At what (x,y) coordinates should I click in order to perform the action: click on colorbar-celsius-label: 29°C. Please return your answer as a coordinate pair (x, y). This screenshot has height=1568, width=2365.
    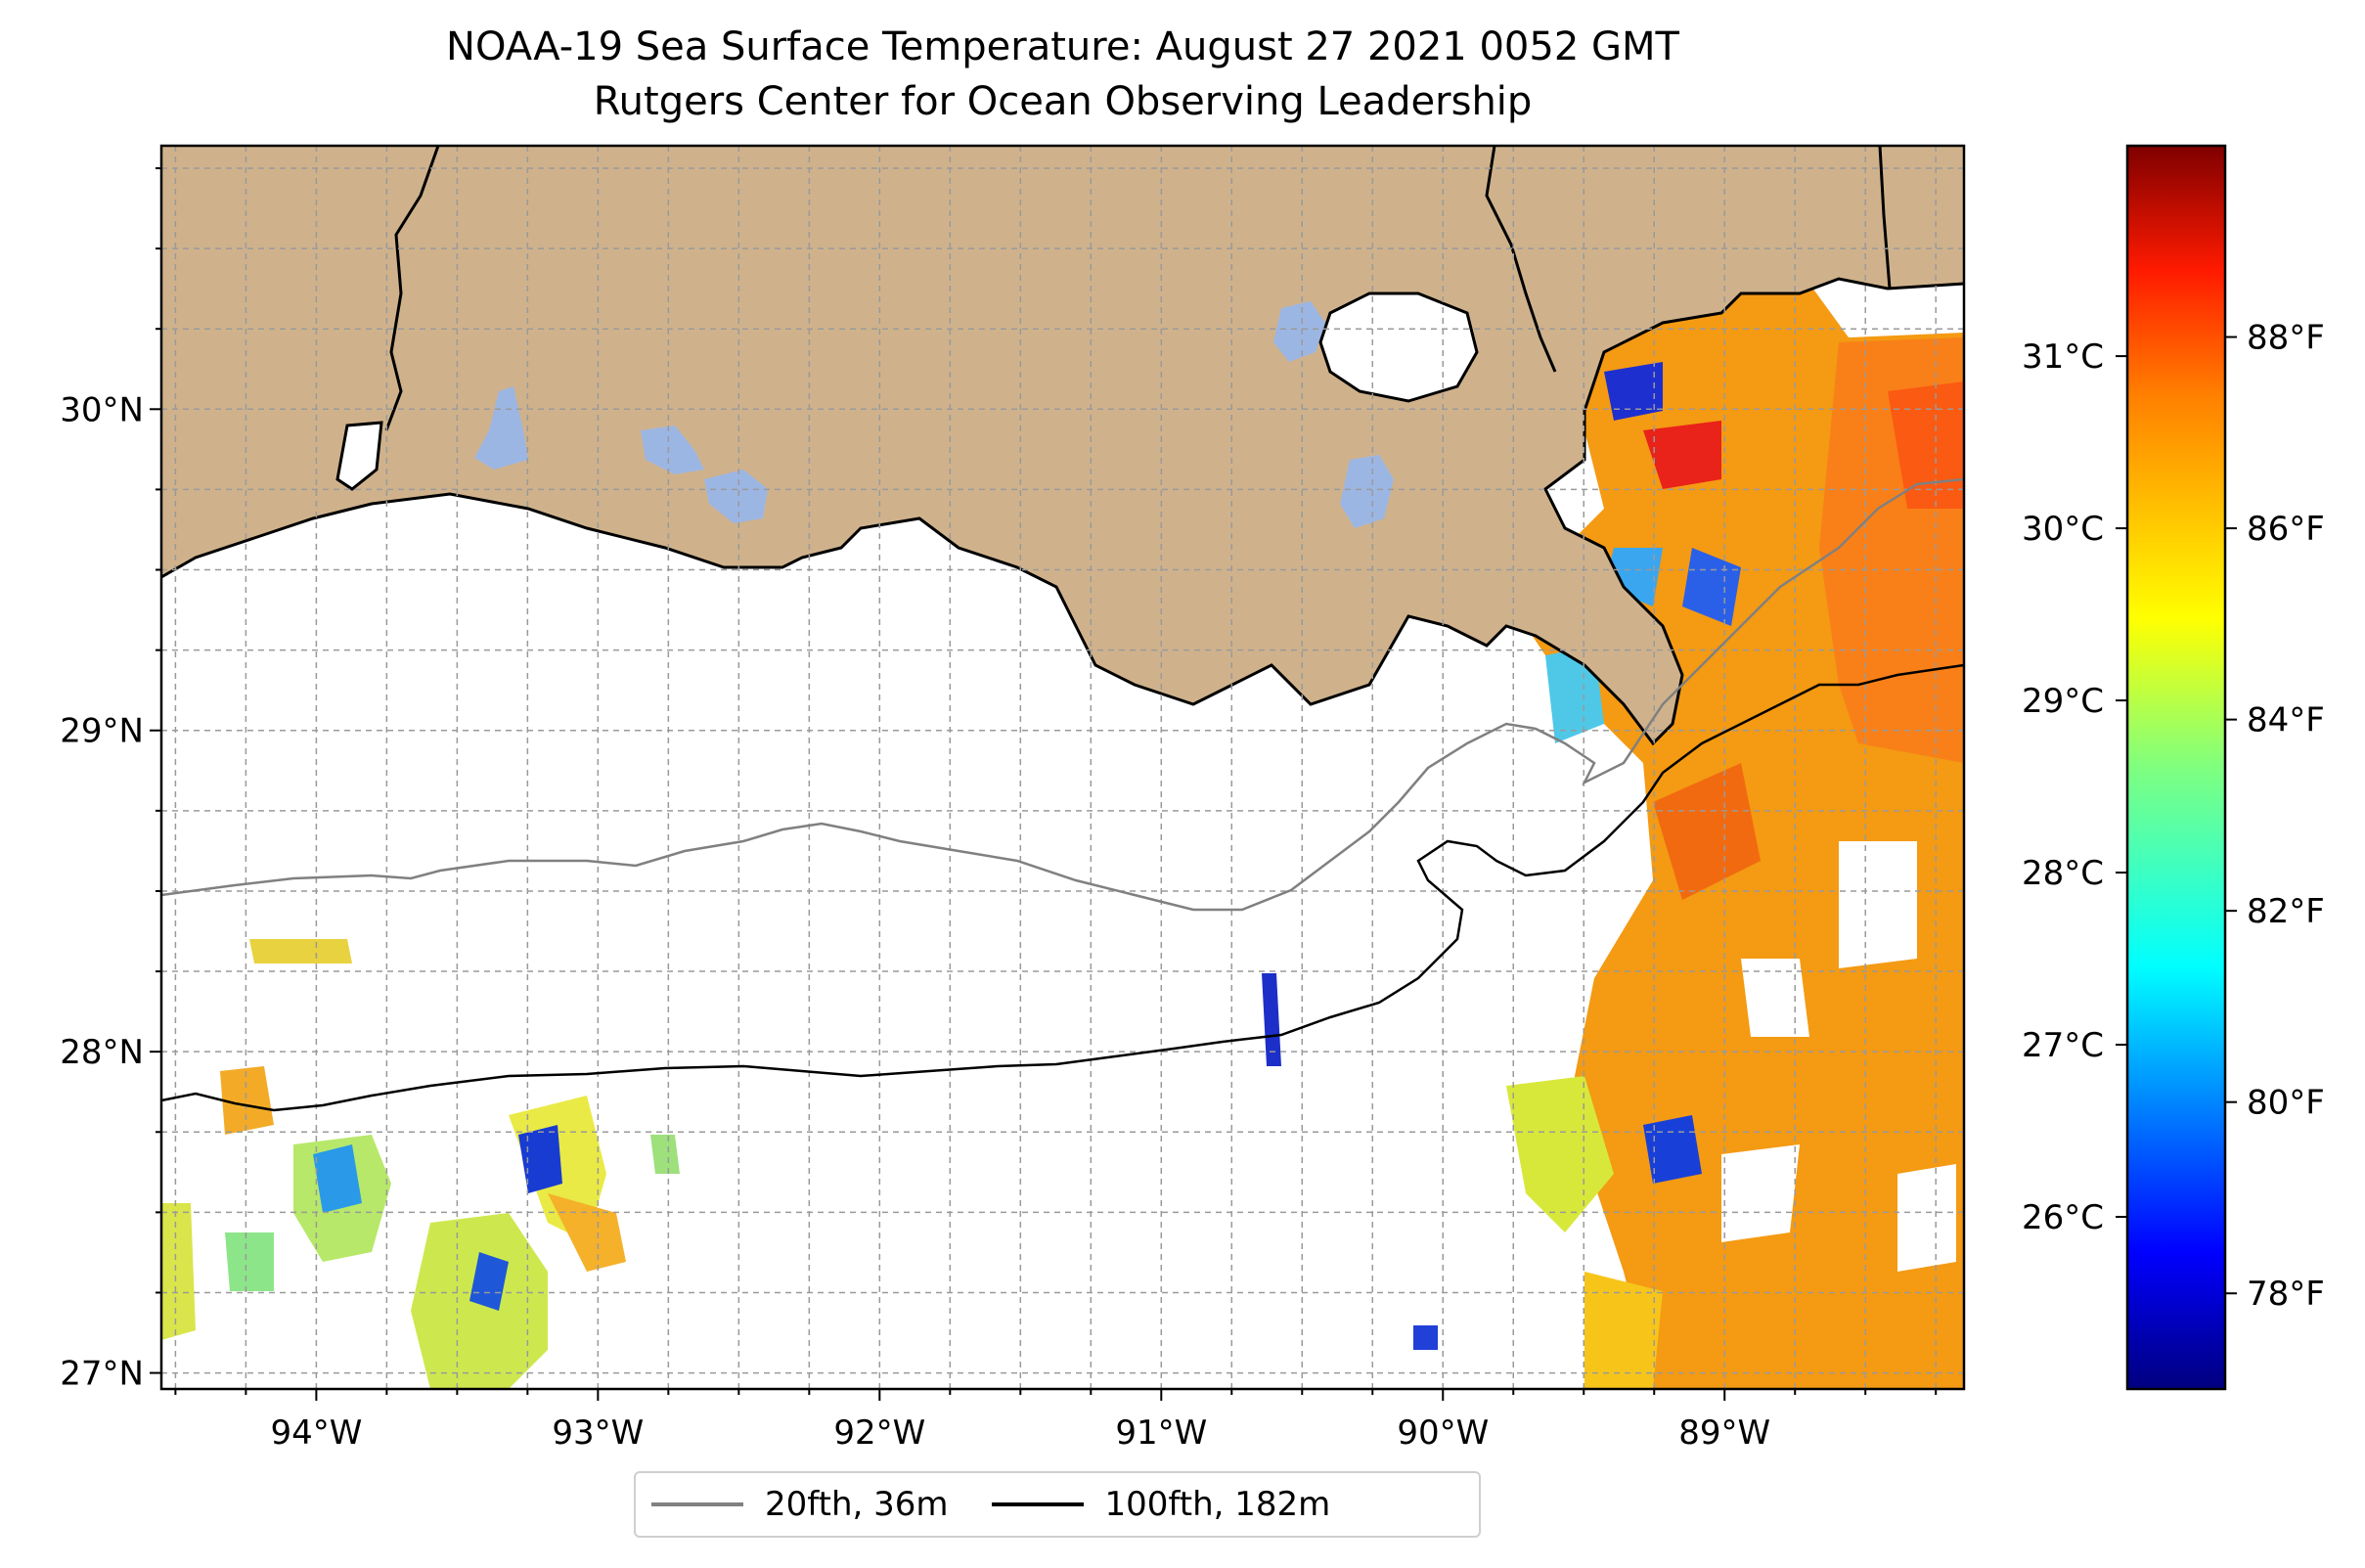
    Looking at the image, I should click on (2063, 701).